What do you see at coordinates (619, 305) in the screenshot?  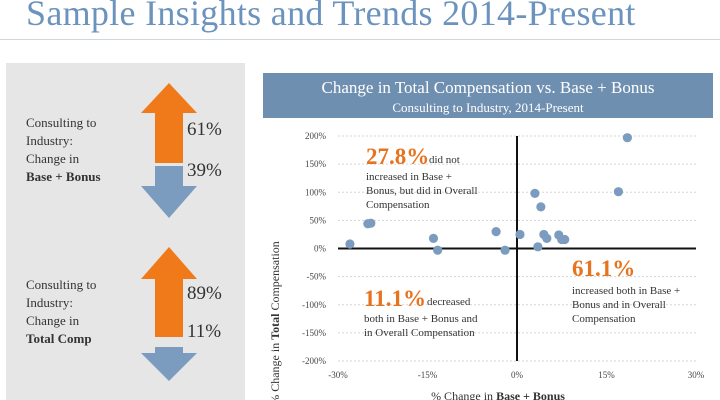 I see `annotation-text: Bonus and in Overall` at bounding box center [619, 305].